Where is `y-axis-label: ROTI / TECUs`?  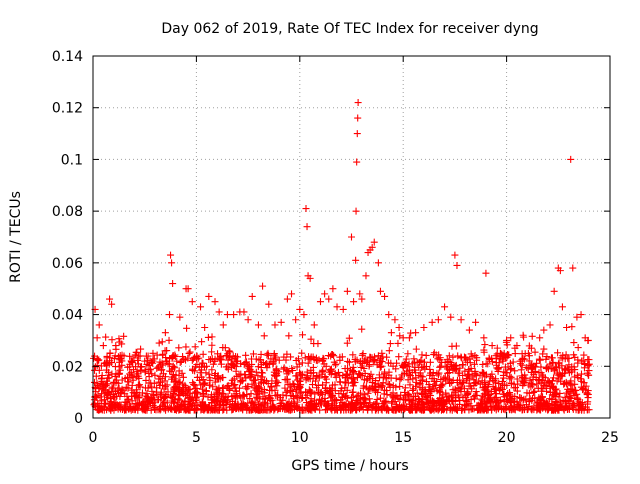 y-axis-label: ROTI / TECUs is located at coordinates (16, 237).